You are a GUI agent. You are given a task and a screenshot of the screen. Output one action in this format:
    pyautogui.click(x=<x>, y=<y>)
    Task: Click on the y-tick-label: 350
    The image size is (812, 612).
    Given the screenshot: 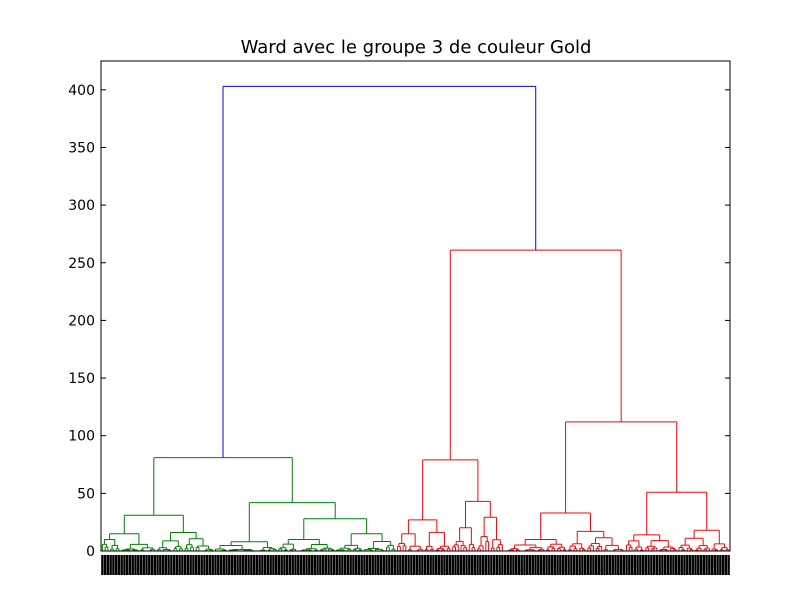 What is the action you would take?
    pyautogui.click(x=81, y=148)
    